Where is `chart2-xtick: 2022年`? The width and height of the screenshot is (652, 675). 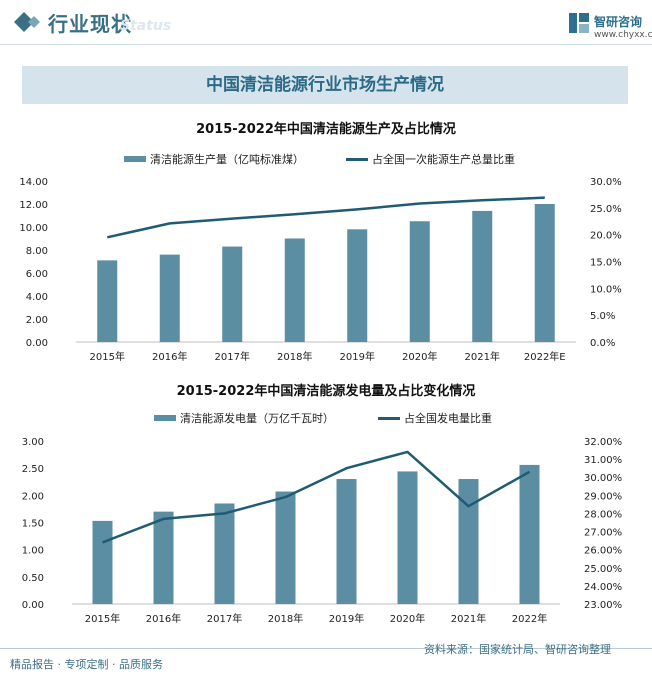 chart2-xtick: 2022年 is located at coordinates (529, 618).